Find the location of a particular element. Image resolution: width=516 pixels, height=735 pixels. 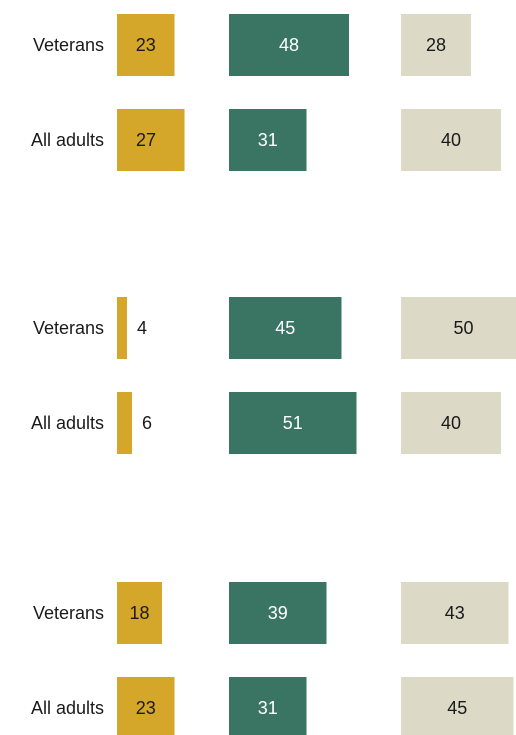

data-label: 43 is located at coordinates (455, 613).